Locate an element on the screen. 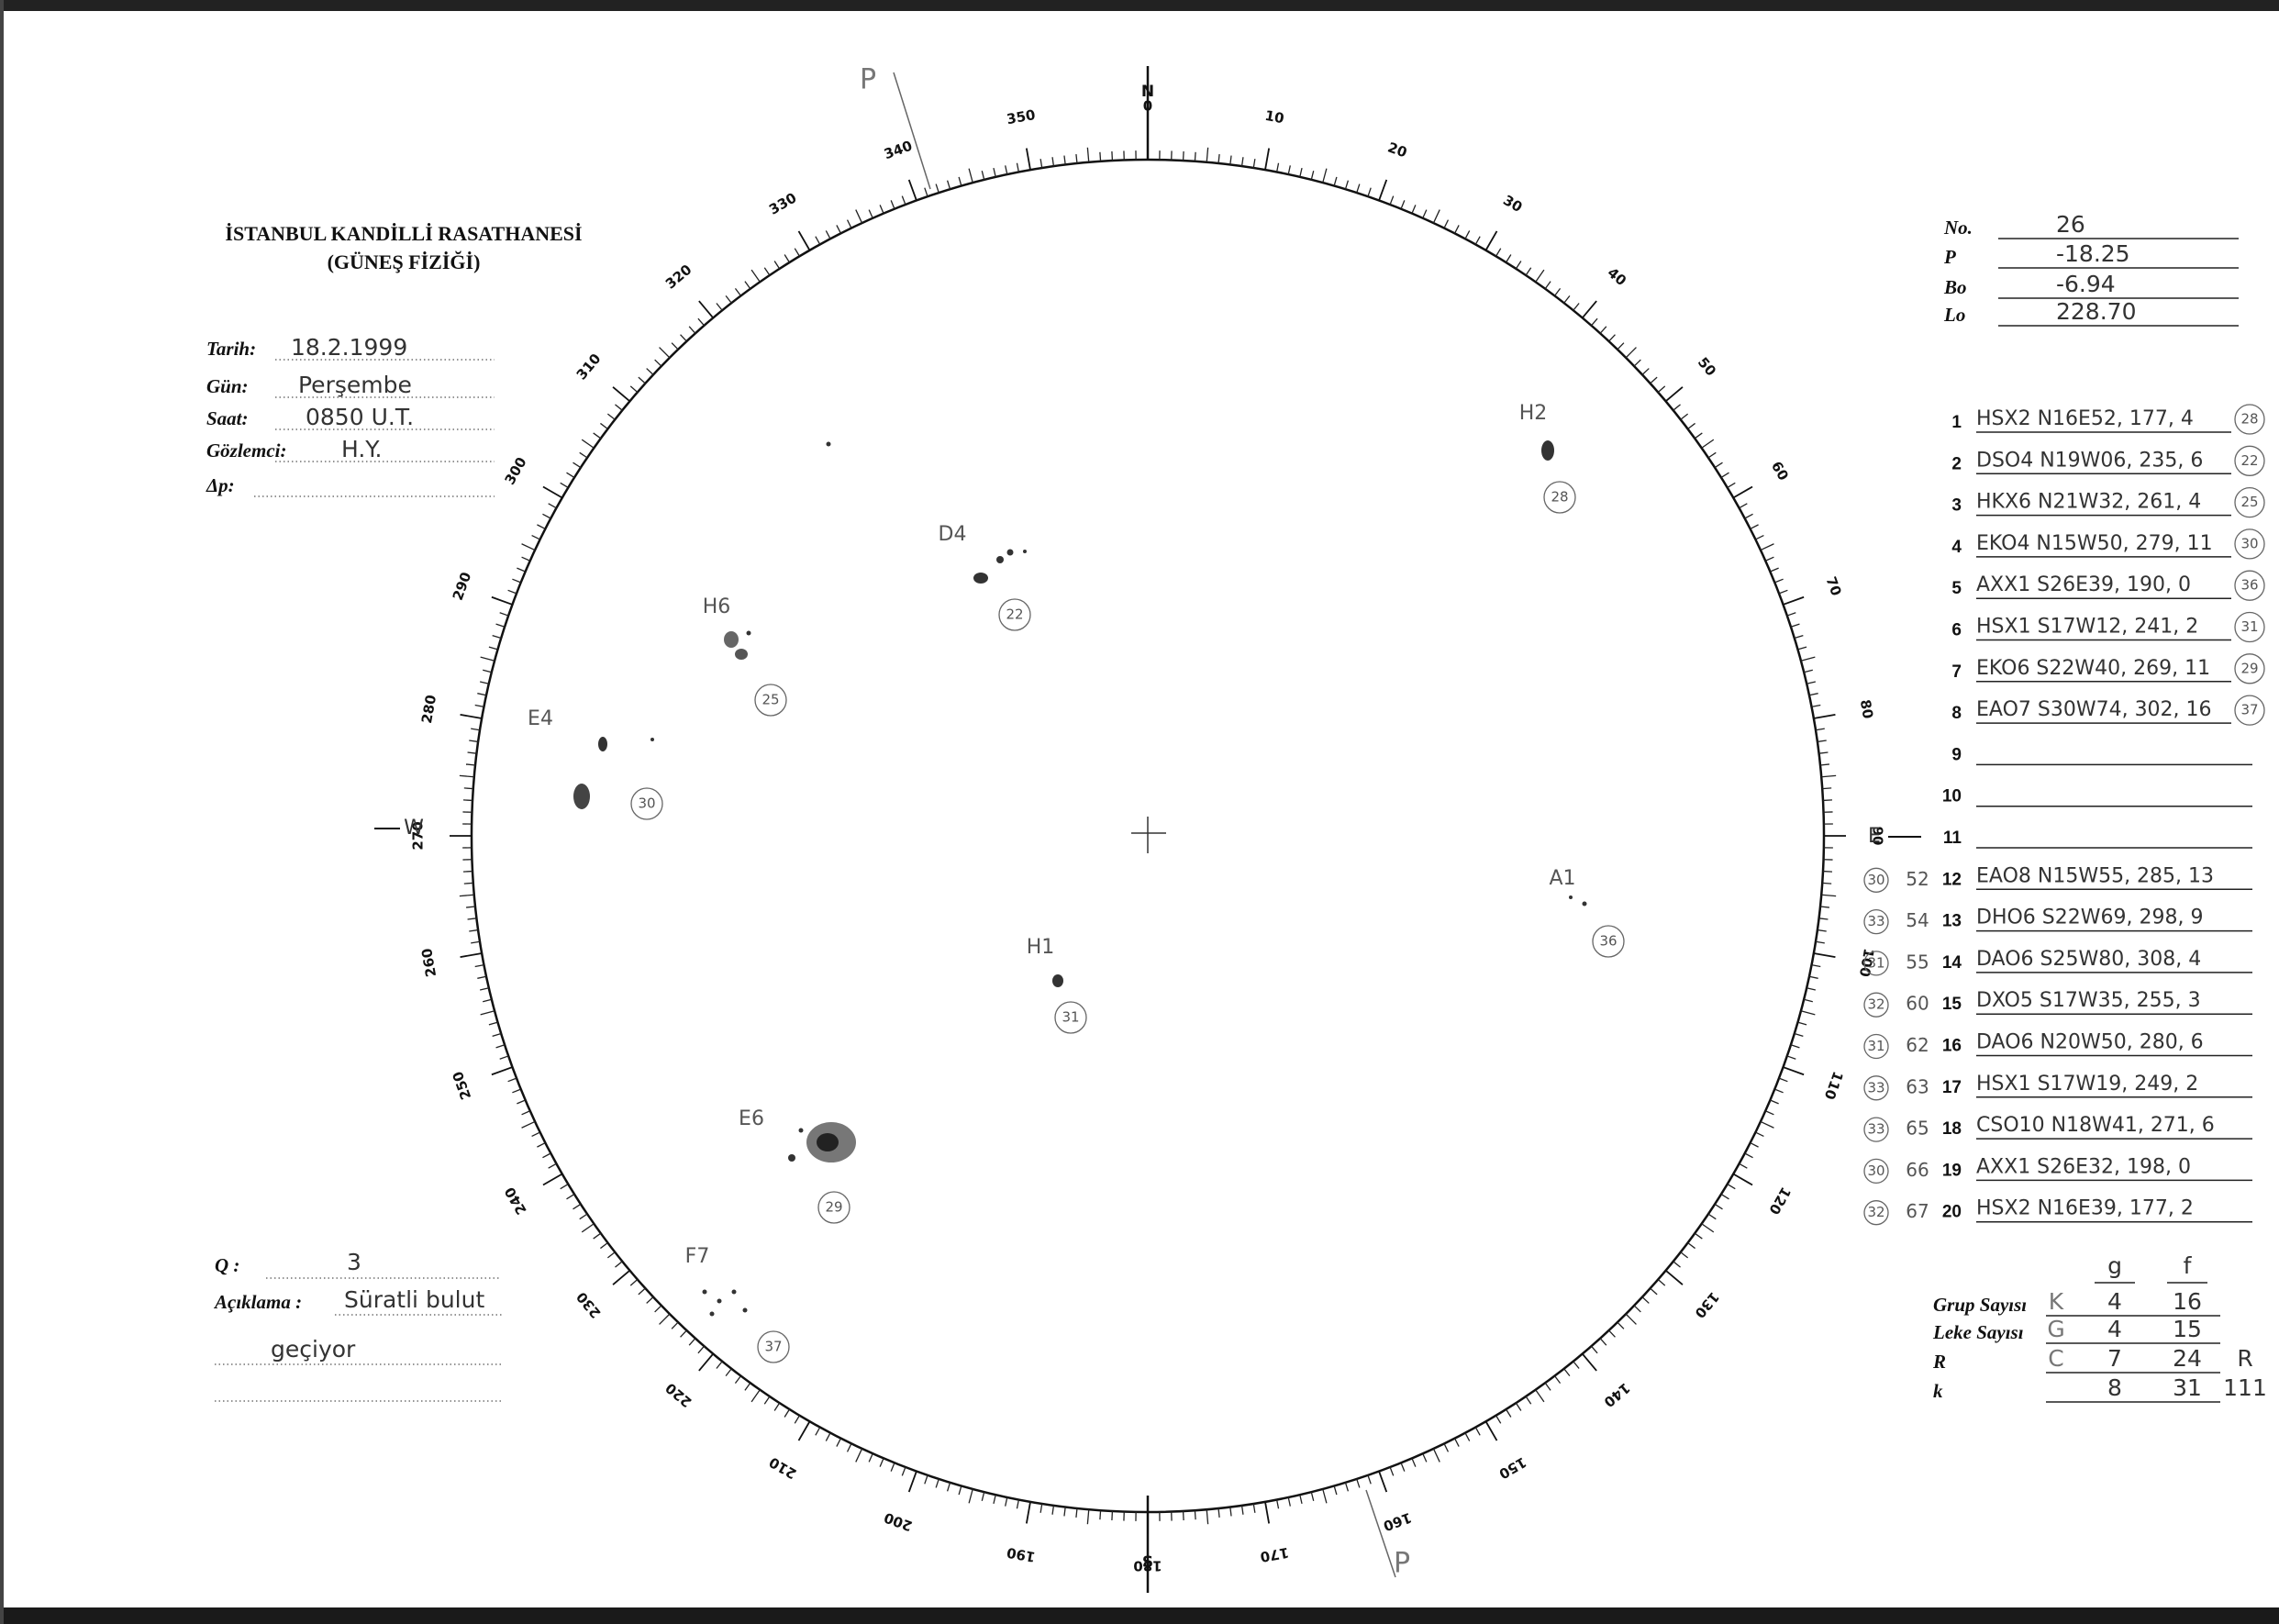 The width and height of the screenshot is (2279, 1624). parameter-label: P is located at coordinates (1949, 257).